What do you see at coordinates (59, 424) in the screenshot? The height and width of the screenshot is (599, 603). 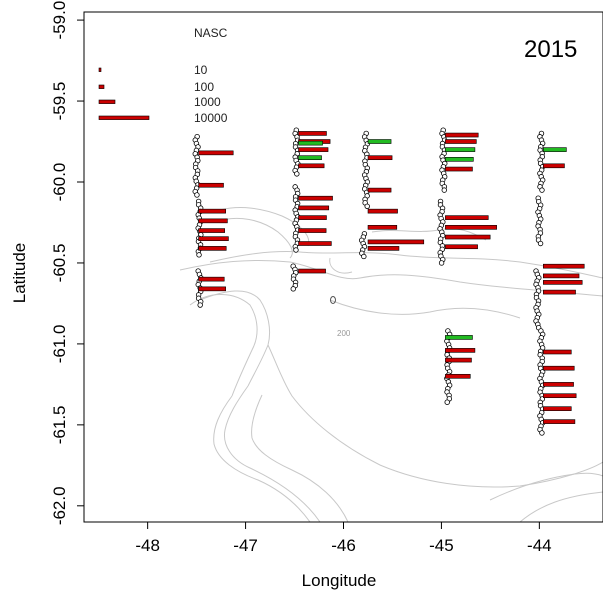 I see `y-tick-label: -61.5` at bounding box center [59, 424].